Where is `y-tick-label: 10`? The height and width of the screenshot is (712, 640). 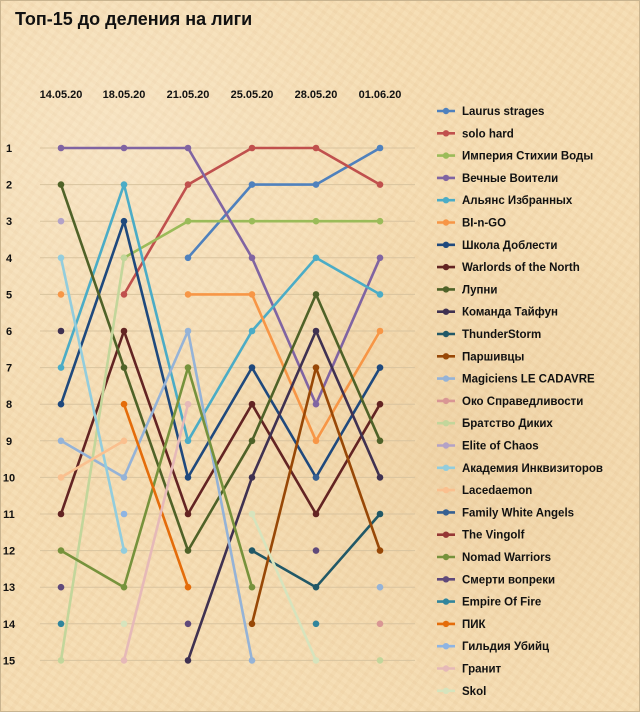 y-tick-label: 10 is located at coordinates (9, 478).